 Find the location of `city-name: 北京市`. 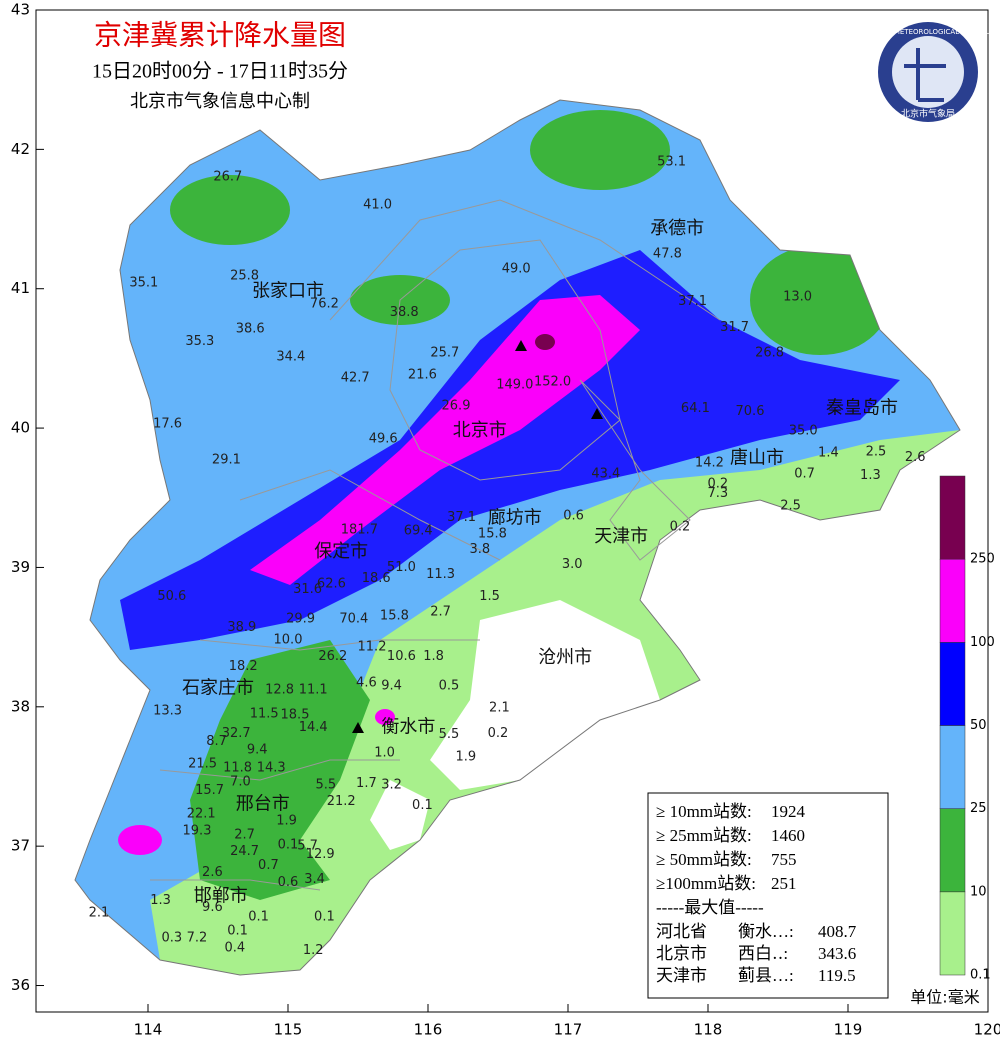

city-name: 北京市 is located at coordinates (480, 430).